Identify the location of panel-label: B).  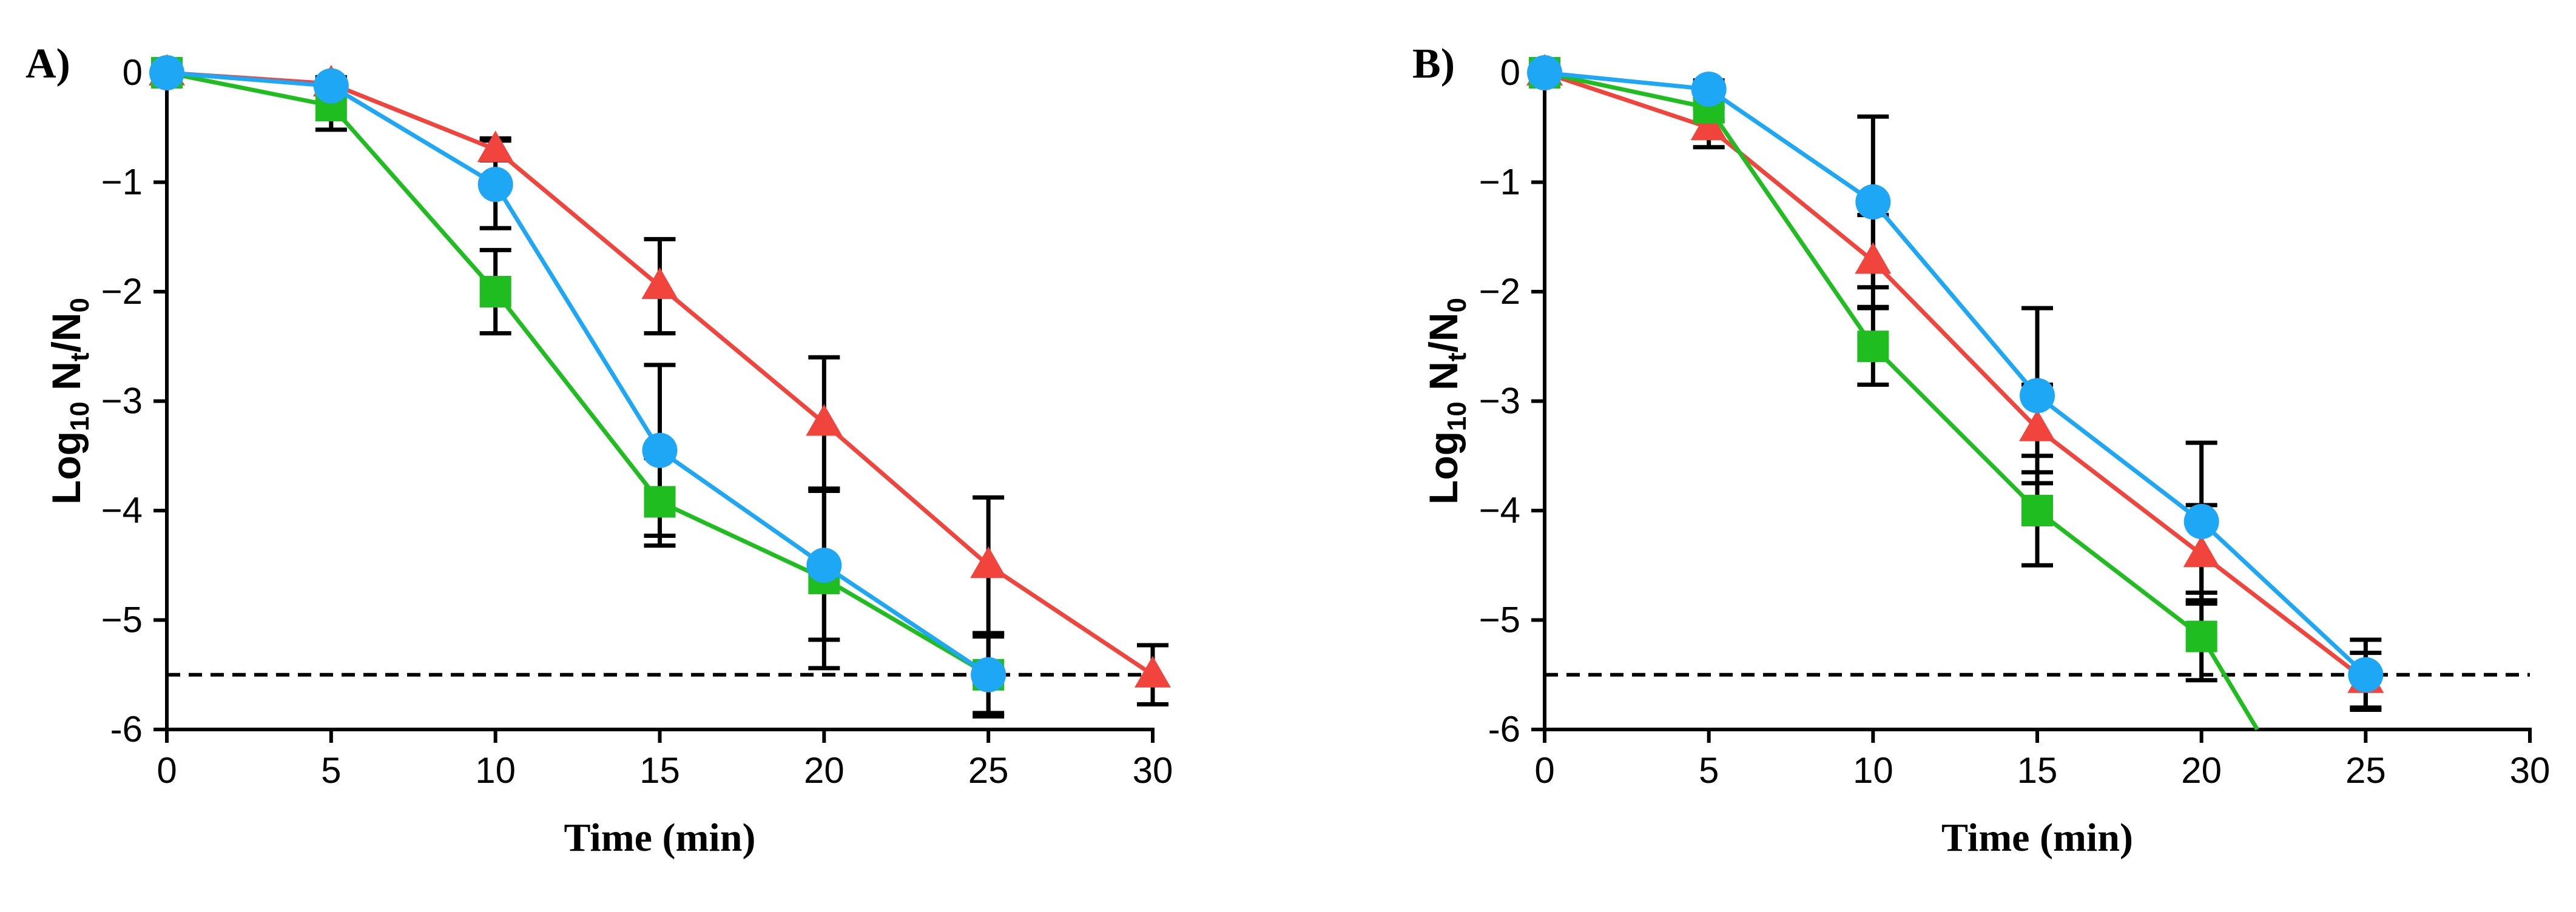
(1434, 64).